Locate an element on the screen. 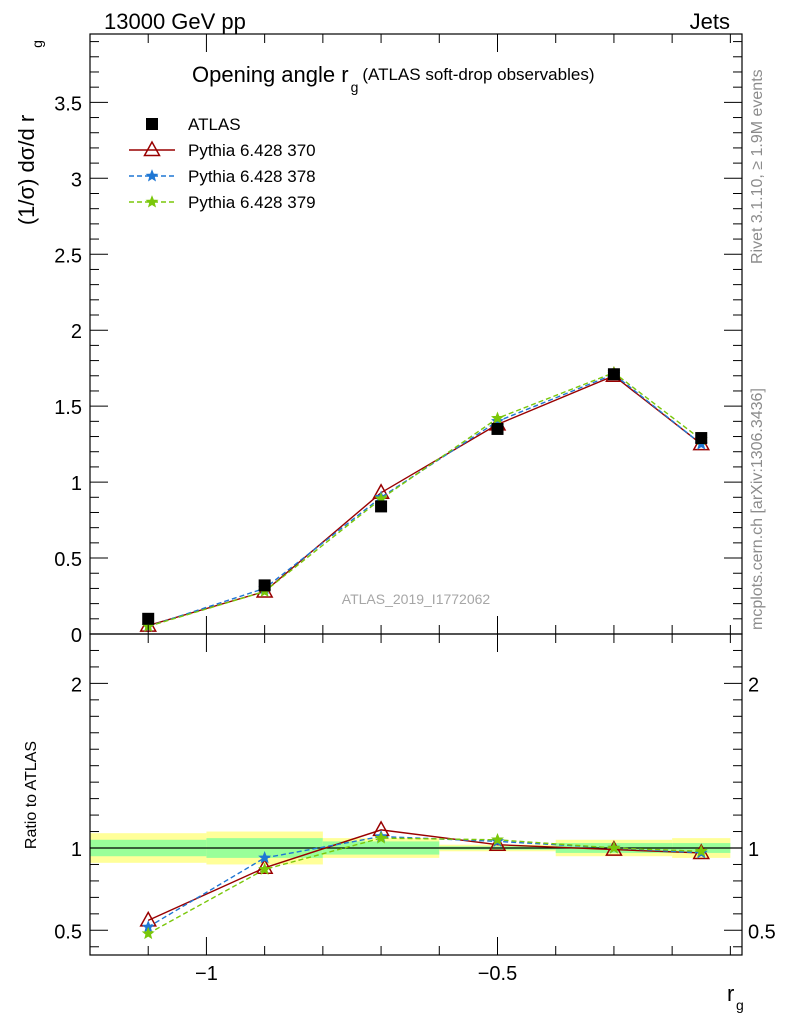 The width and height of the screenshot is (786, 1024). svg-text:mcplots.cern.ch [arXiv:1306.34: mcplots.cern.ch [arXiv:1306.3436] is located at coordinates (757, 509).